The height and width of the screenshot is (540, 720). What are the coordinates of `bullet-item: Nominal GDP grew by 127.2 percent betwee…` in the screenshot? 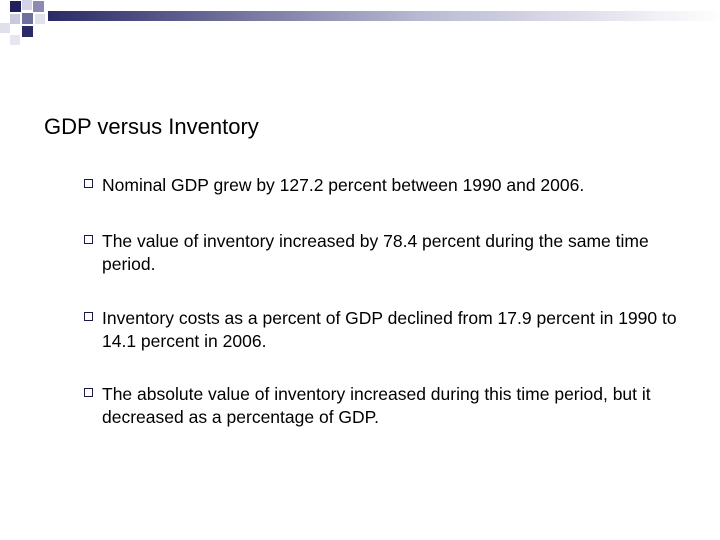 It's located at (384, 185).